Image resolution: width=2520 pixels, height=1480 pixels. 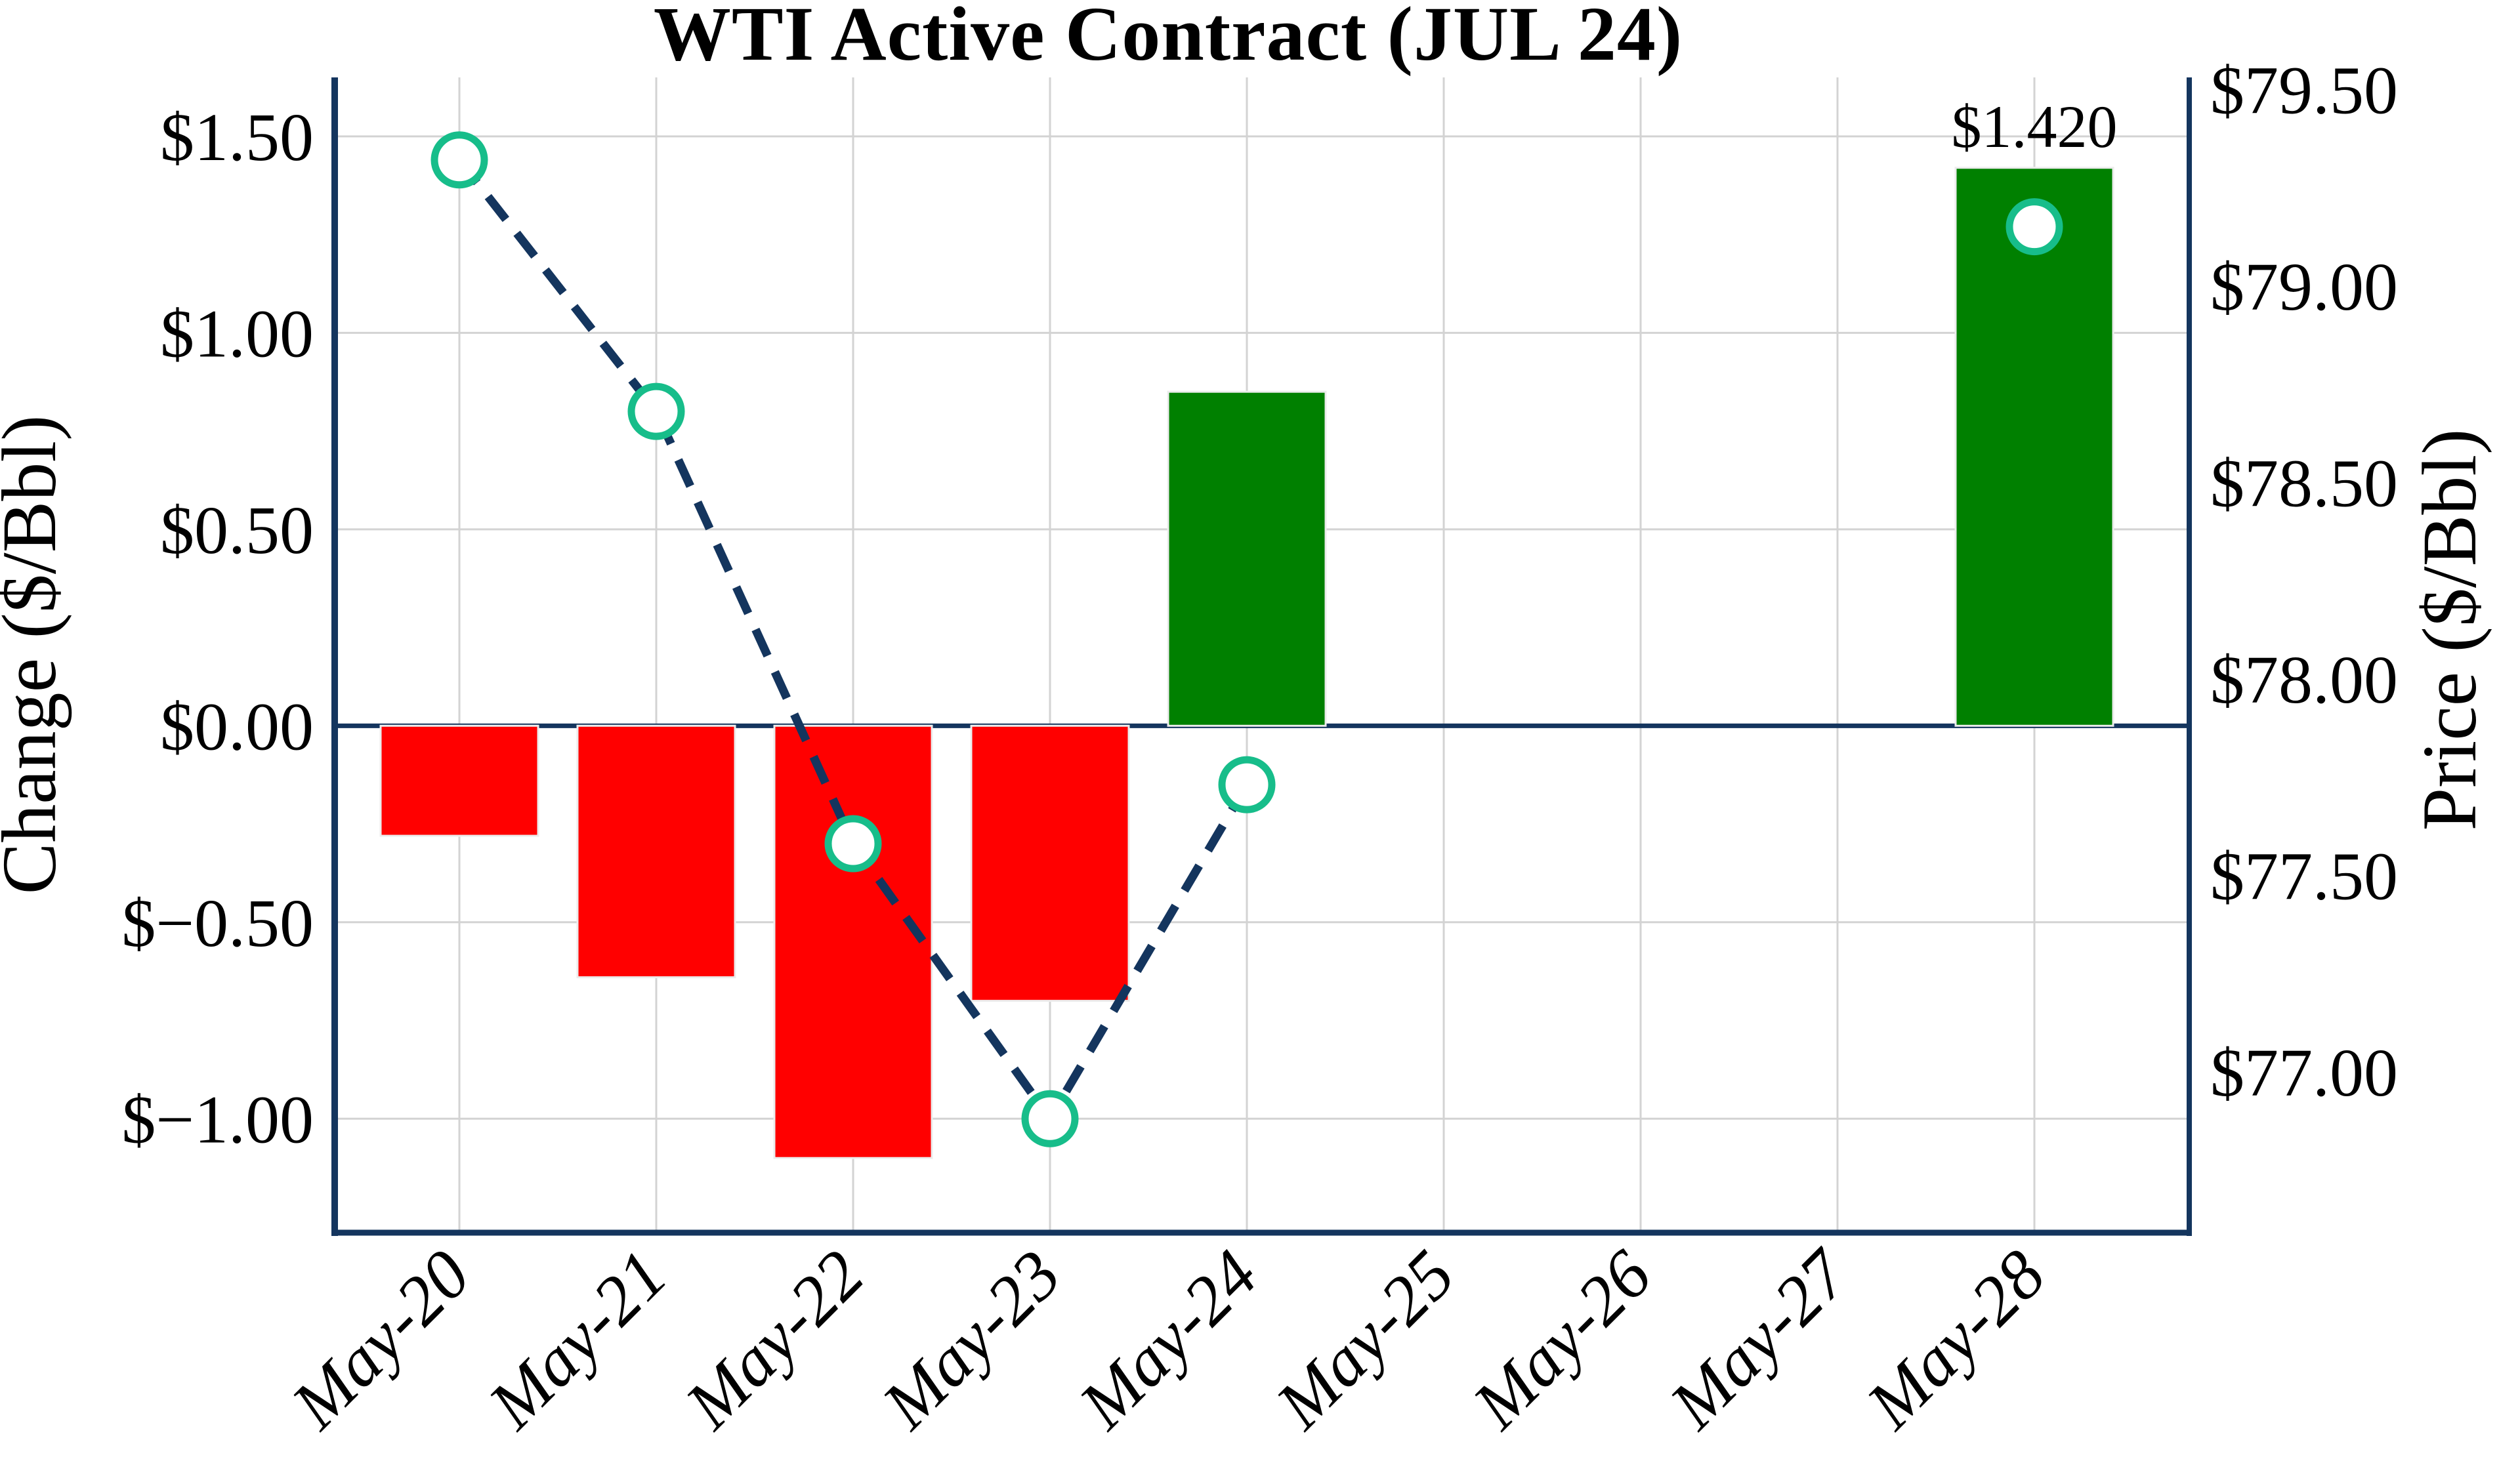 What do you see at coordinates (217, 923) in the screenshot?
I see `left-axis-tick-label: $−0.50` at bounding box center [217, 923].